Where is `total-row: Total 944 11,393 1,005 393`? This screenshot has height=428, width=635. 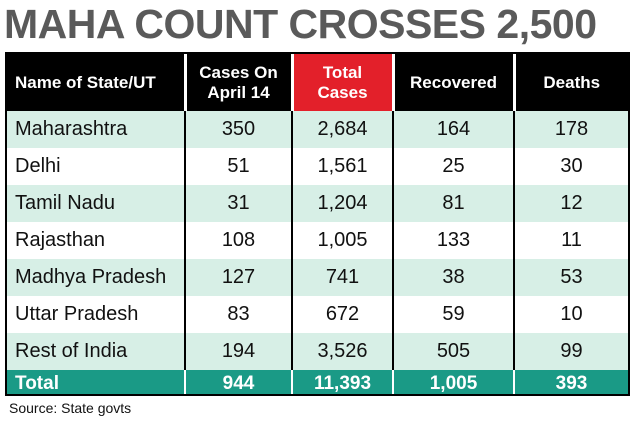
total-row: Total 944 11,393 1,005 393 is located at coordinates (317, 382).